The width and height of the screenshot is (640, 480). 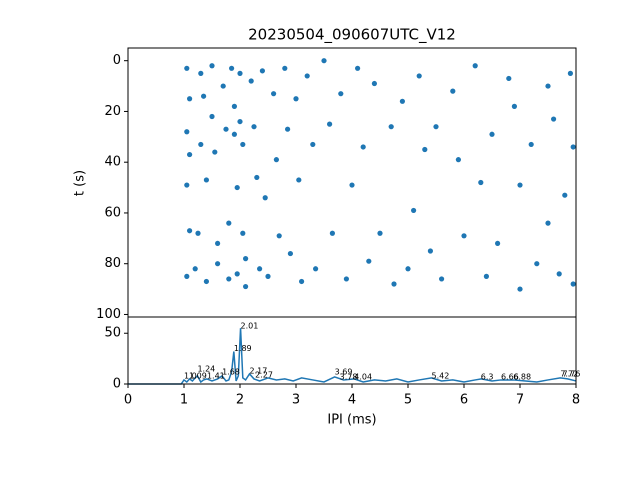 I want to click on line, so click(x=352, y=356).